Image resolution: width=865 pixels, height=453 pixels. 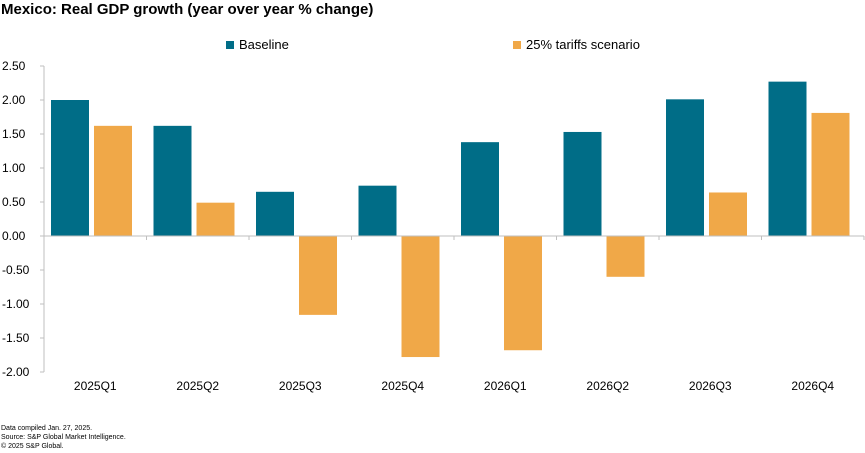 What do you see at coordinates (420, 297) in the screenshot?
I see `bar-tariffs-2025Q4` at bounding box center [420, 297].